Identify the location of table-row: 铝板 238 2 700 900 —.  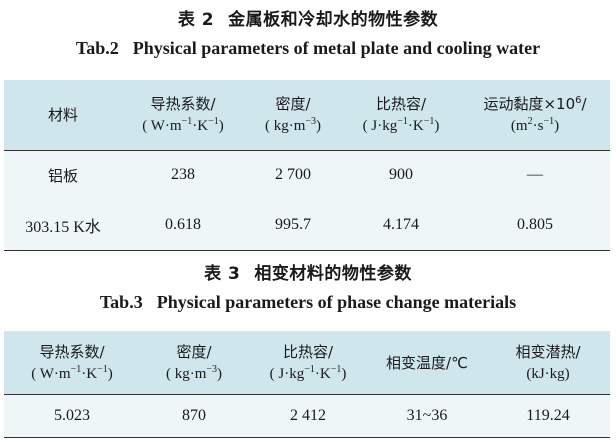
(307, 175).